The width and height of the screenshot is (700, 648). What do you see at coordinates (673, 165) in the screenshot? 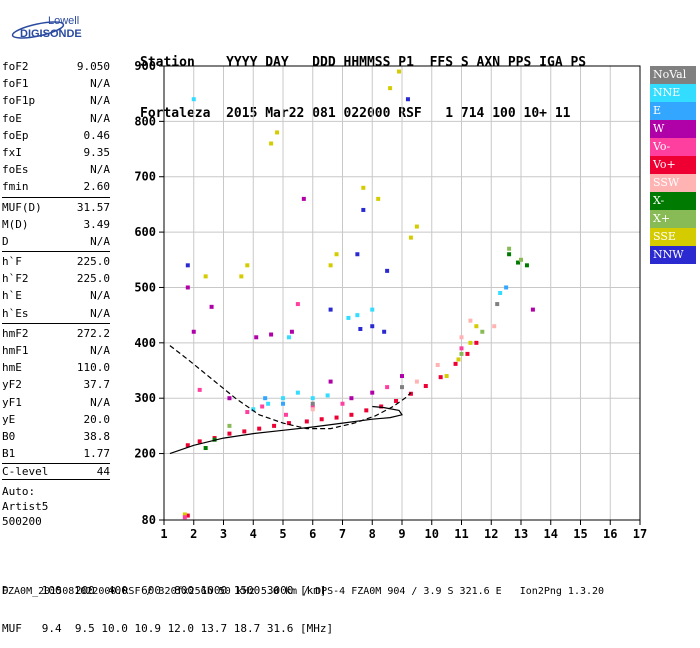
I see `direction-legend: NoVal NNE E W Vo- Vo+ SSW X- X+ SSE NNW` at bounding box center [673, 165].